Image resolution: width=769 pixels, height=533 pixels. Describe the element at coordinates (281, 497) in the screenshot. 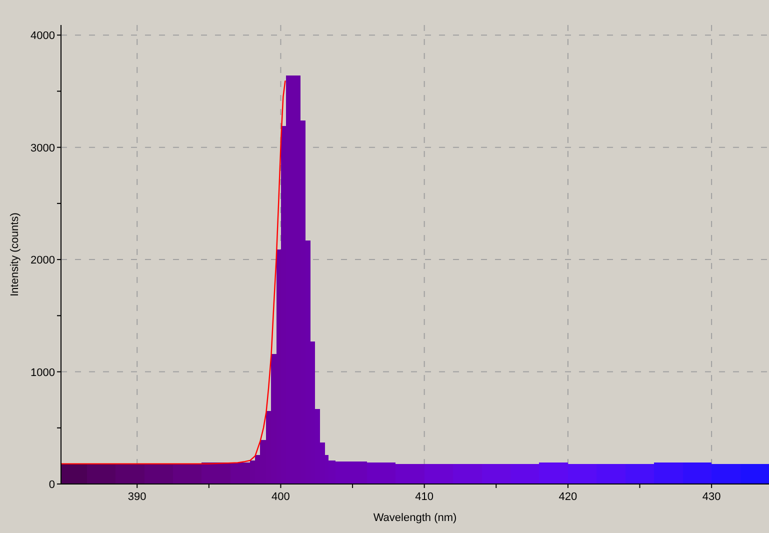

I see `x-tick-label: 400` at that location.